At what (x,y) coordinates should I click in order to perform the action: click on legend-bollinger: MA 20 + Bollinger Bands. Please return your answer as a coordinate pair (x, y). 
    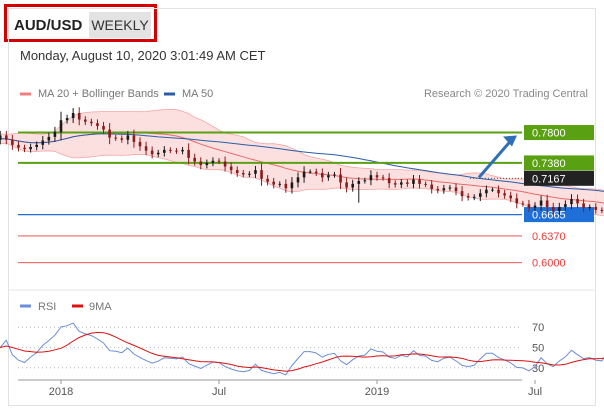
    Looking at the image, I should click on (98, 94).